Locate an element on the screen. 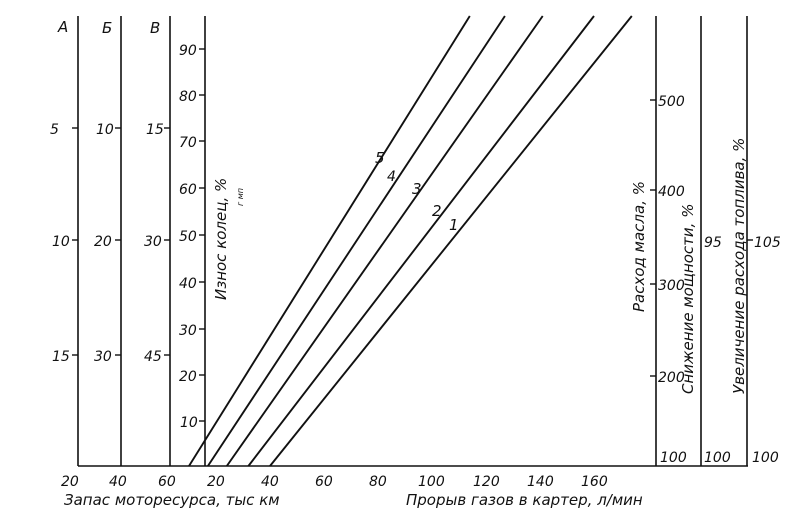 This screenshot has height=517, width=800. tick-label: 400 is located at coordinates (671, 192).